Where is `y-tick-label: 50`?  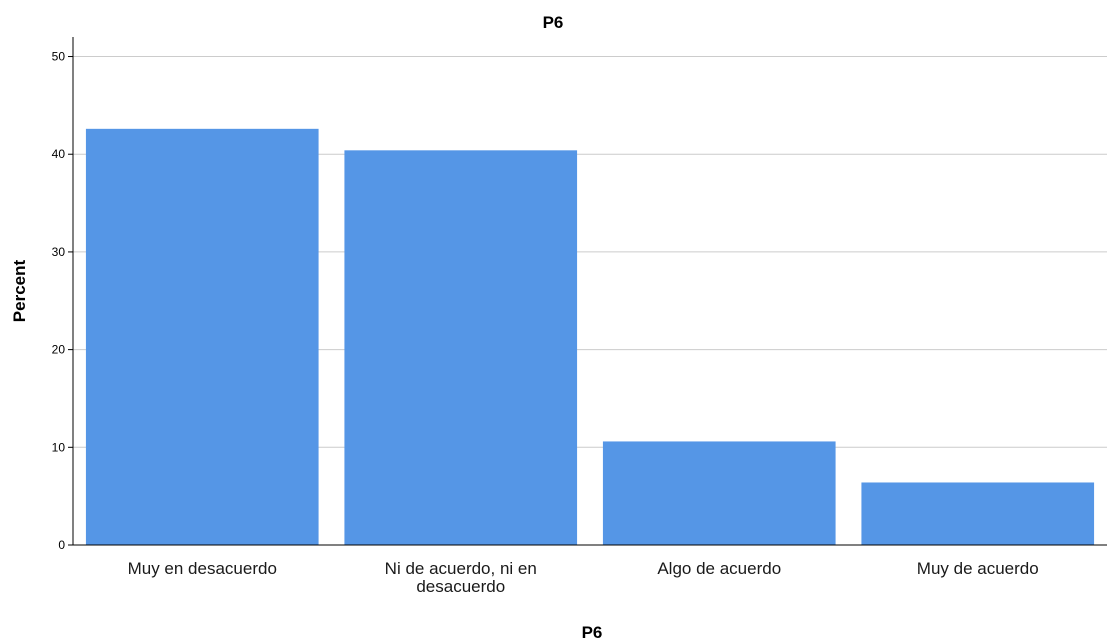
y-tick-label: 50 is located at coordinates (59, 57).